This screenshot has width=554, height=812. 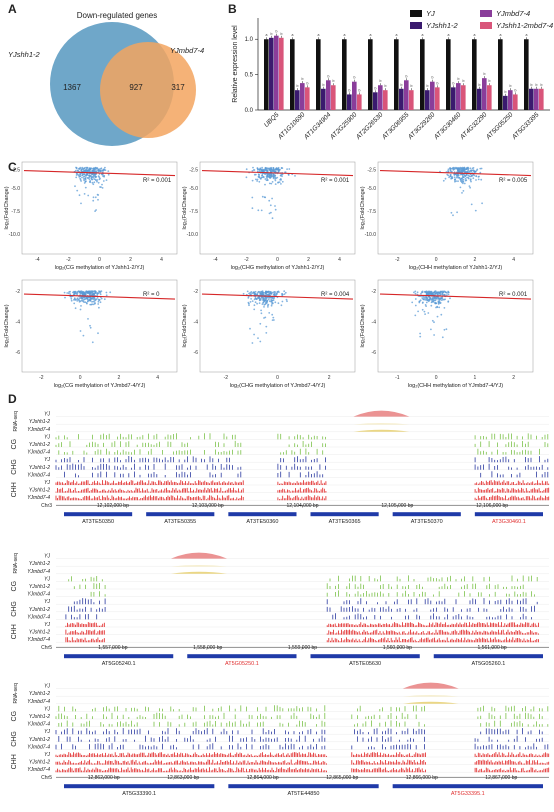 What do you see at coordinates (139, 794) in the screenshot?
I see `gene-label: AT5G33390.1` at bounding box center [139, 794].